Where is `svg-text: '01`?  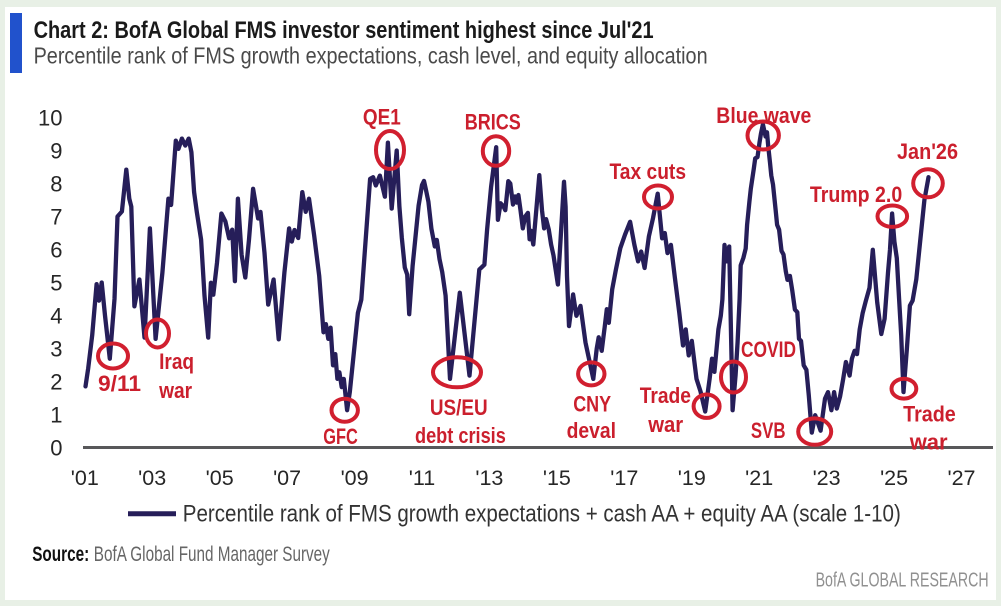 svg-text: '01 is located at coordinates (85, 478).